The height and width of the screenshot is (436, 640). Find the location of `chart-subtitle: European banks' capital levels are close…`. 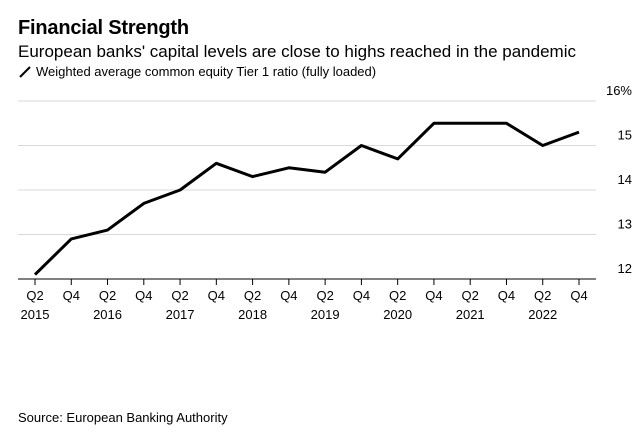

chart-subtitle: European banks' capital levels are close… is located at coordinates (297, 51).